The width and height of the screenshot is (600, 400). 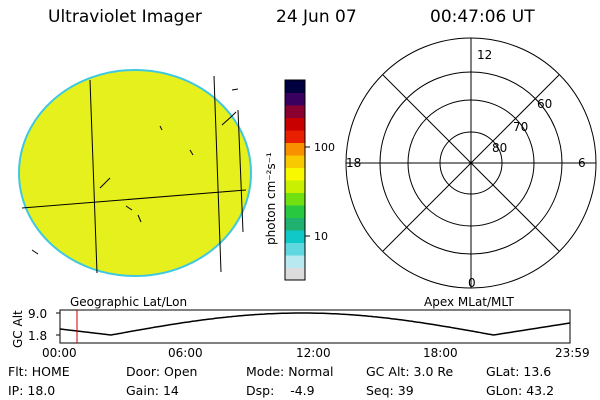 I want to click on alt-ytick-1-8: 1.8, so click(x=38, y=336).